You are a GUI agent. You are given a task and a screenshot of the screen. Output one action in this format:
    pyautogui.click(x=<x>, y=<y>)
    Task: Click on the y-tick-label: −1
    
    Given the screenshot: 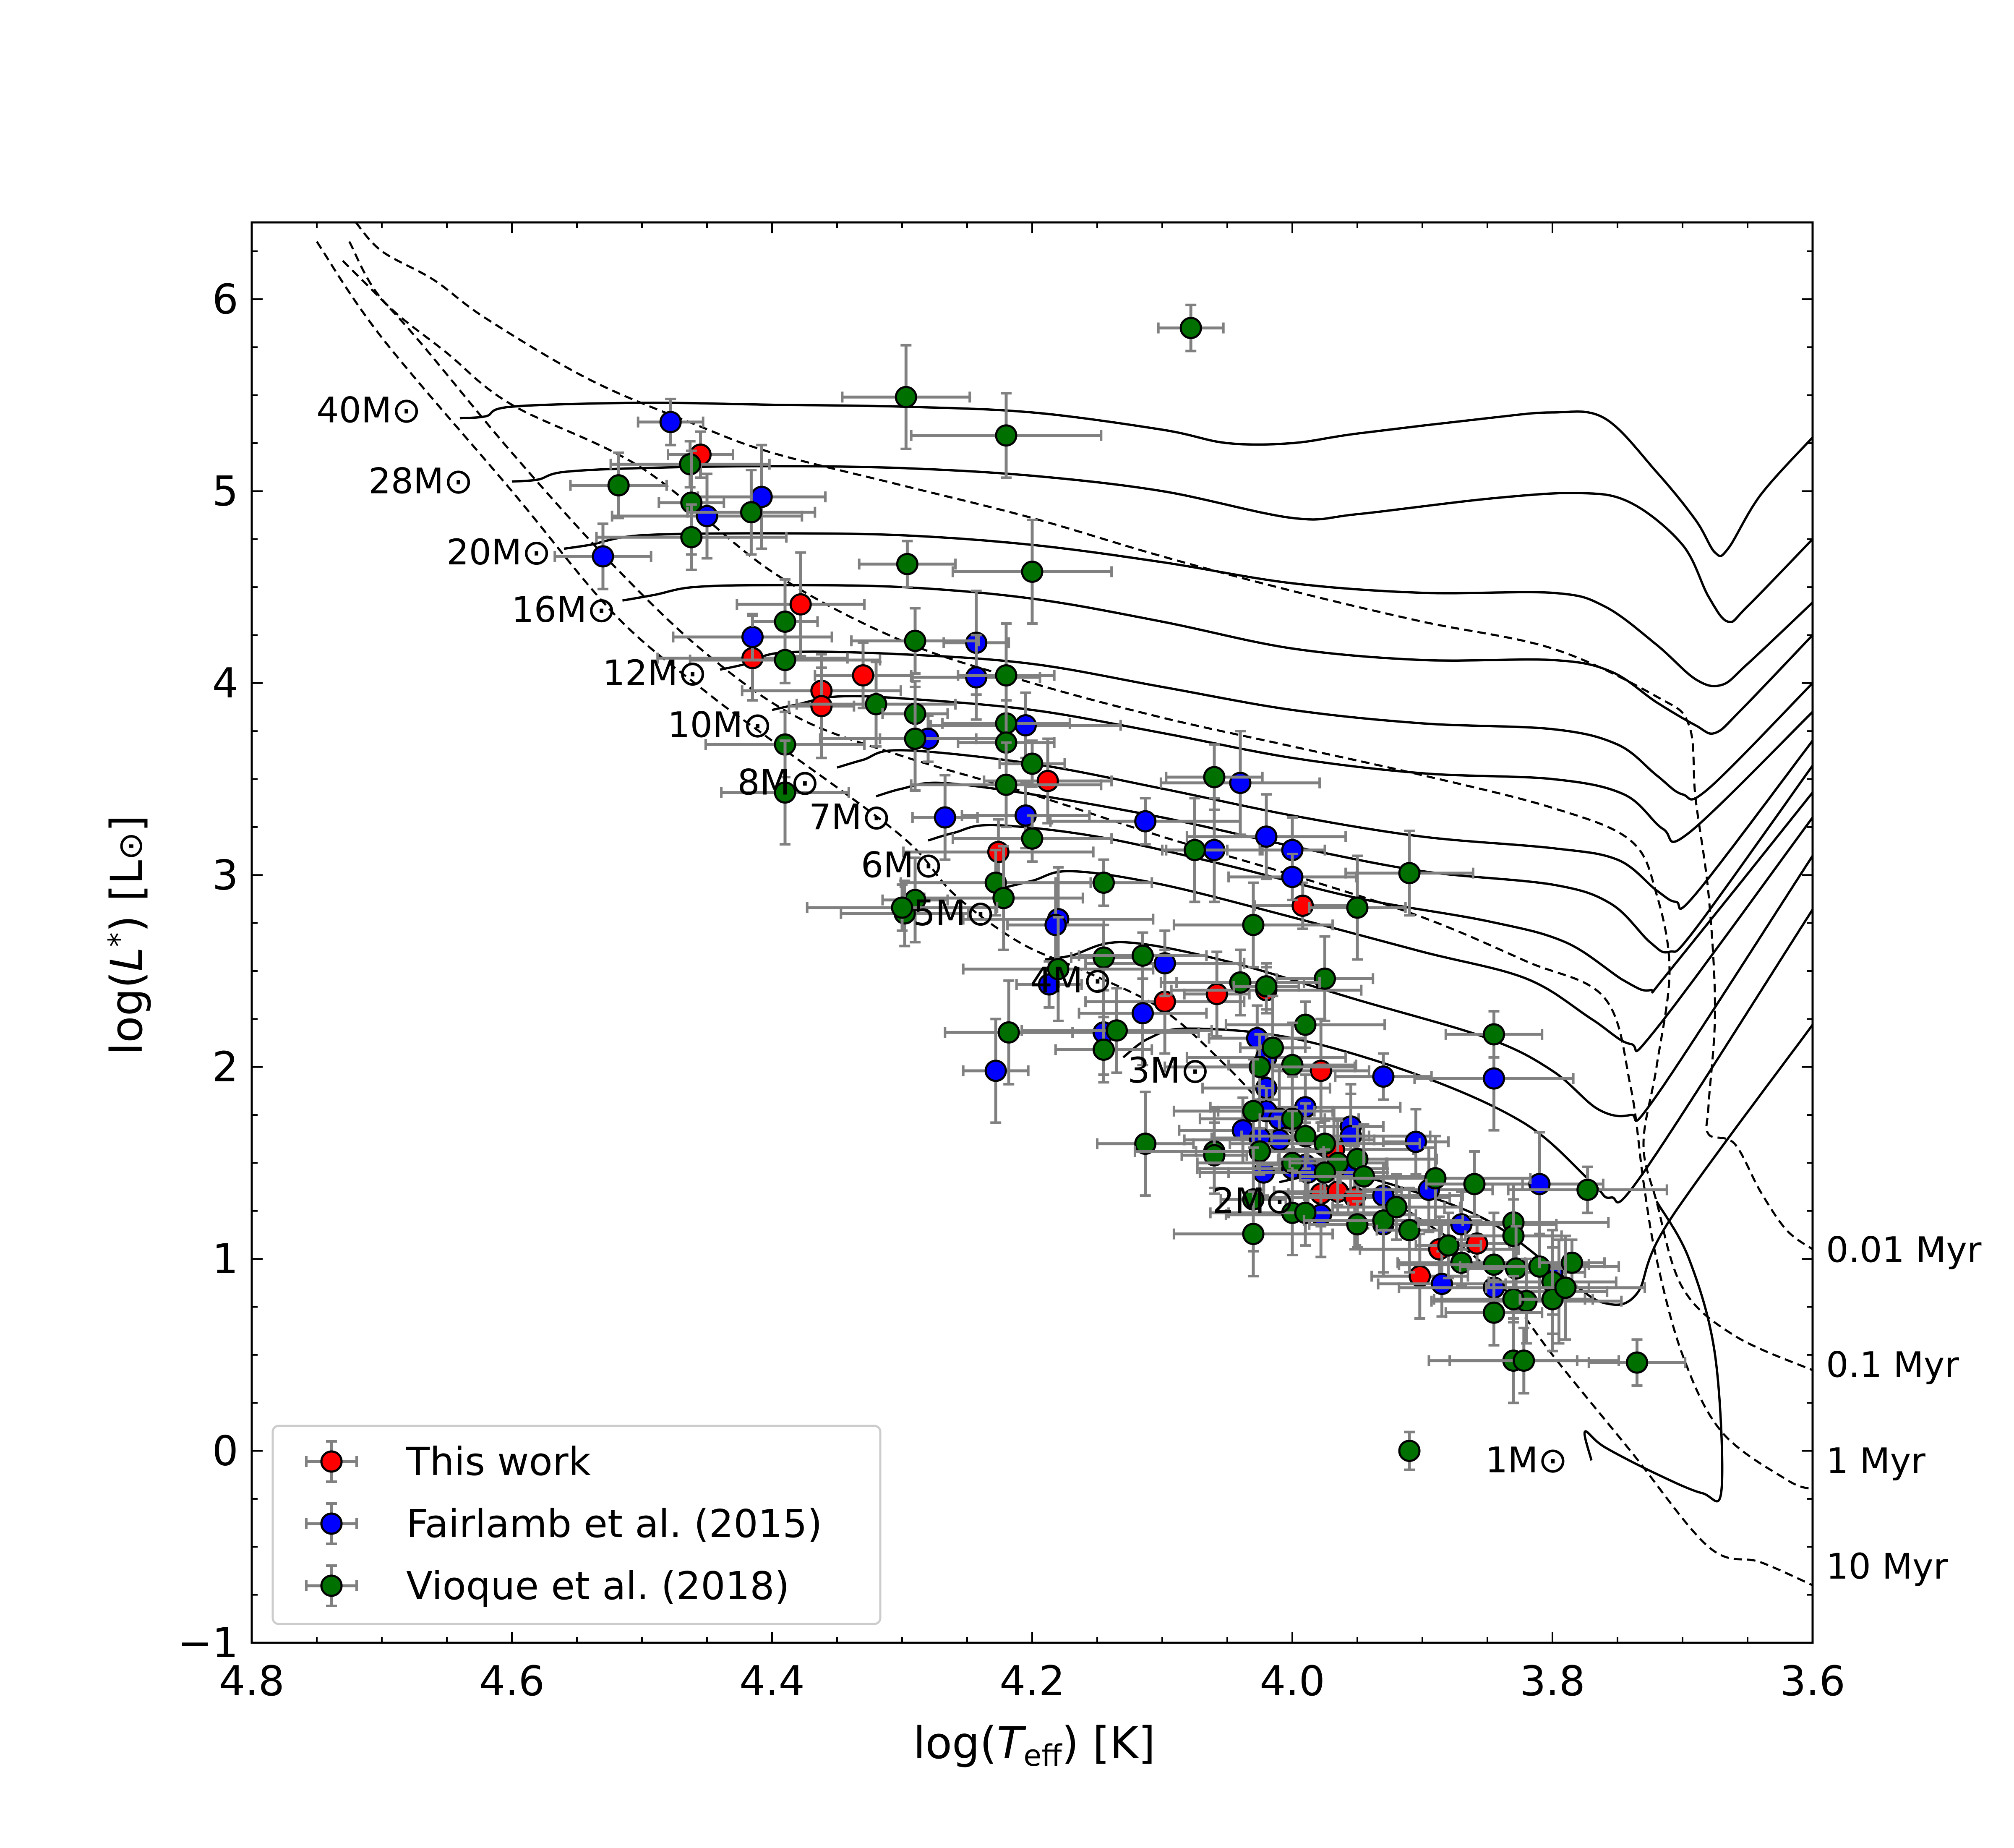 What is the action you would take?
    pyautogui.click(x=208, y=1643)
    